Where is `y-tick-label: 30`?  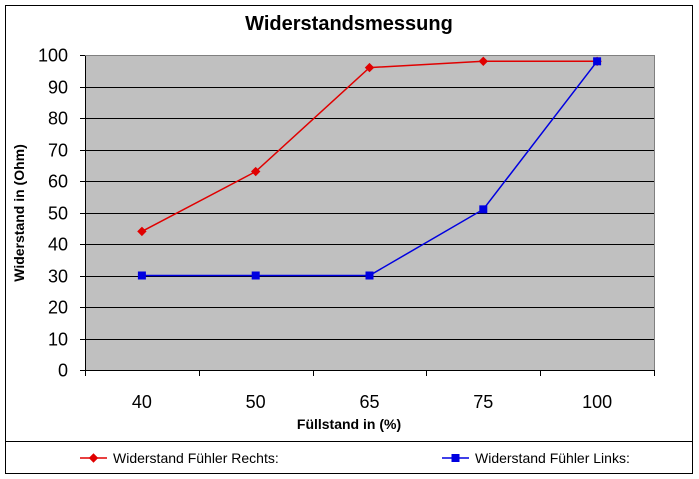 y-tick-label: 30 is located at coordinates (58, 277).